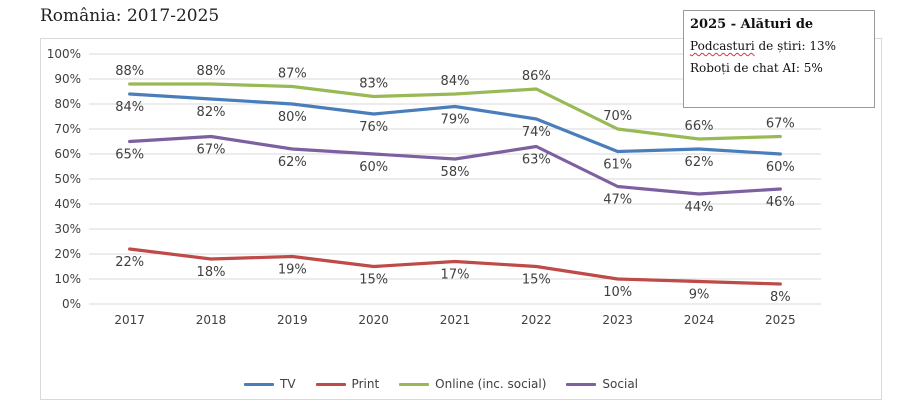  I want to click on data-label-social: 58%, so click(455, 172).